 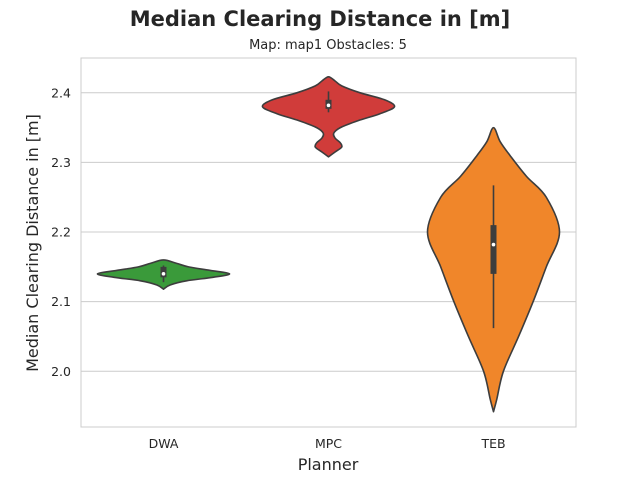 What do you see at coordinates (32, 243) in the screenshot?
I see `y-axis-label: Median Clearing Distance in [m]` at bounding box center [32, 243].